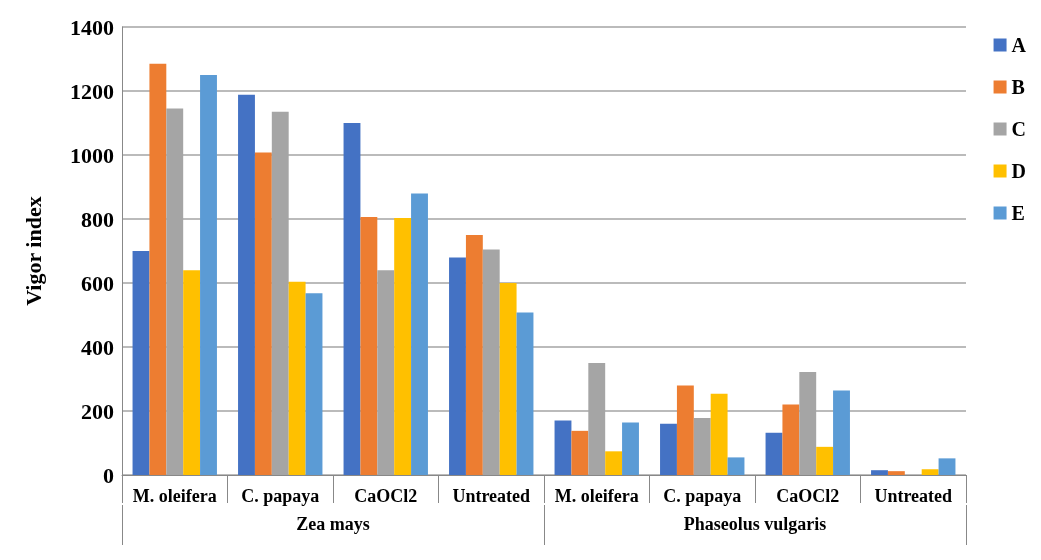  Describe the element at coordinates (1019, 171) in the screenshot. I see `legend-label: D` at that location.